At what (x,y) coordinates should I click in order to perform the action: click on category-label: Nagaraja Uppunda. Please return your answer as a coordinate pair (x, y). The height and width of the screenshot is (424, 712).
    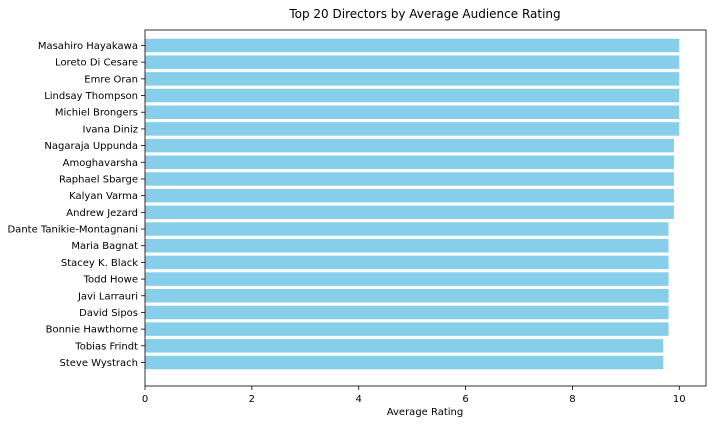
    Looking at the image, I should click on (91, 146).